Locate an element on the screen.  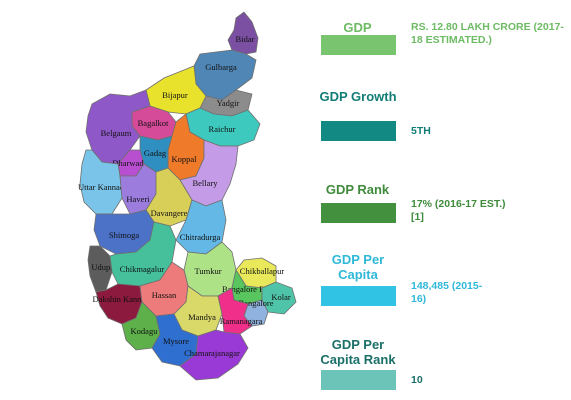
district-chitradurga: Chitradurga is located at coordinates (201, 227).